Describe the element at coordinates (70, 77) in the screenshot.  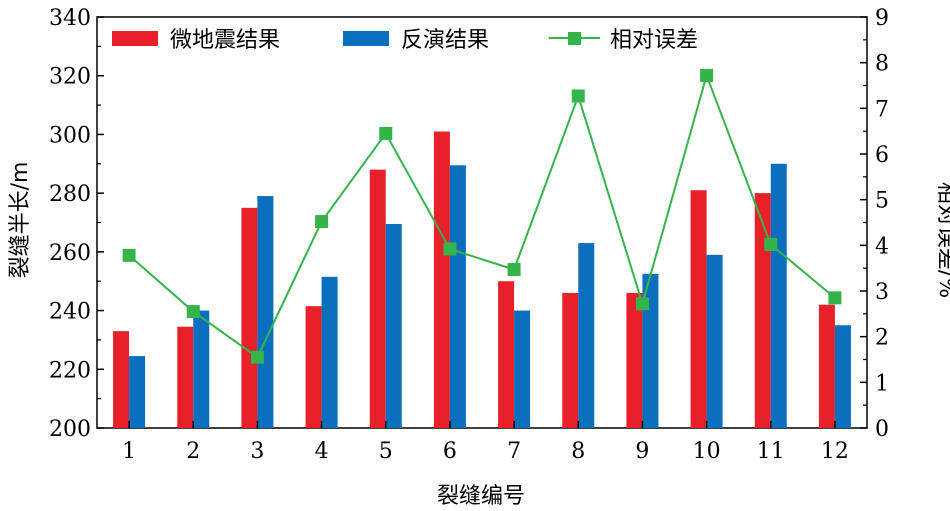
I see `left-tick-label: 320` at that location.